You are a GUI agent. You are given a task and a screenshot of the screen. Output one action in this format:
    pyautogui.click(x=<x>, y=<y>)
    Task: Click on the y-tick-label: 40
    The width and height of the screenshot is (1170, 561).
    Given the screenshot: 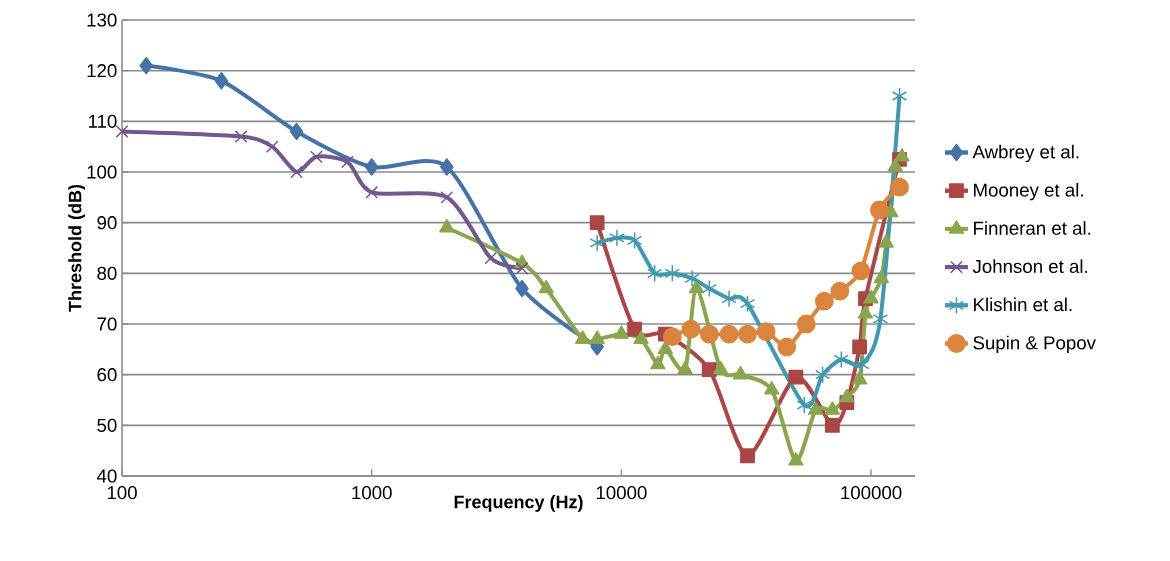 What is the action you would take?
    pyautogui.click(x=106, y=476)
    